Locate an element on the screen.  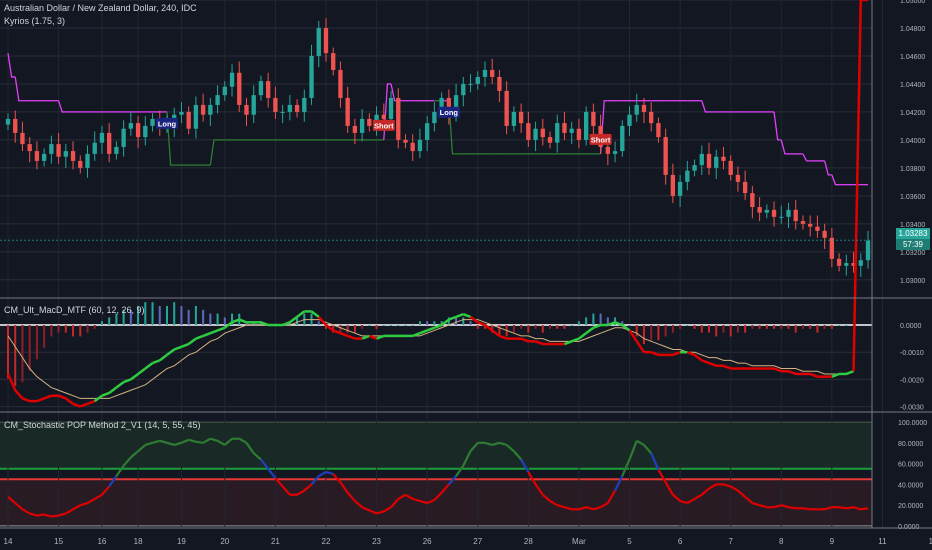
x-tick-label: Mar is located at coordinates (579, 541).